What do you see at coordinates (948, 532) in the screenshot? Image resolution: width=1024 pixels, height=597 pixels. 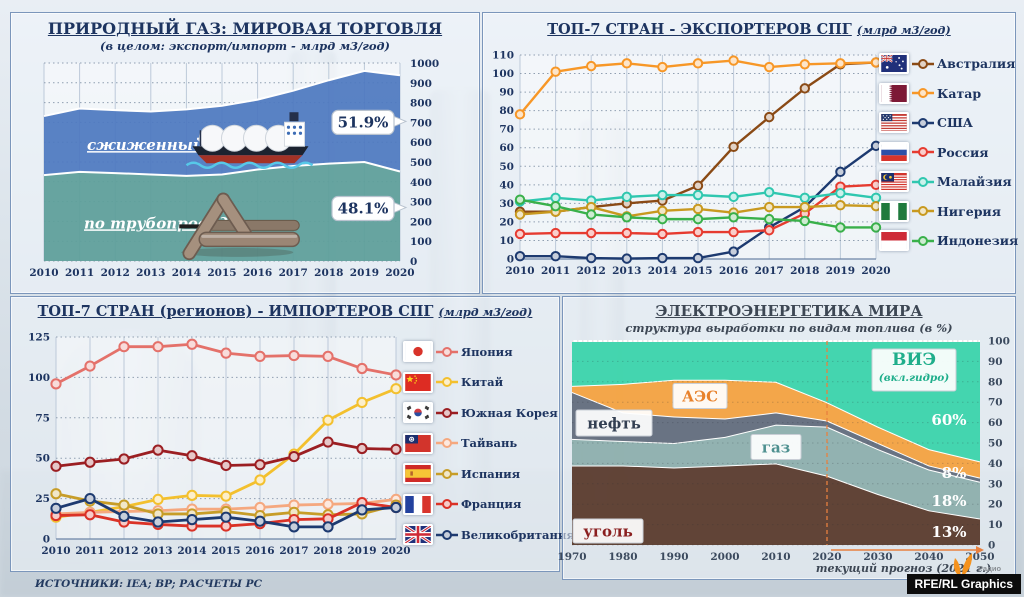 I see `coal-pct-label: 13%` at bounding box center [948, 532].